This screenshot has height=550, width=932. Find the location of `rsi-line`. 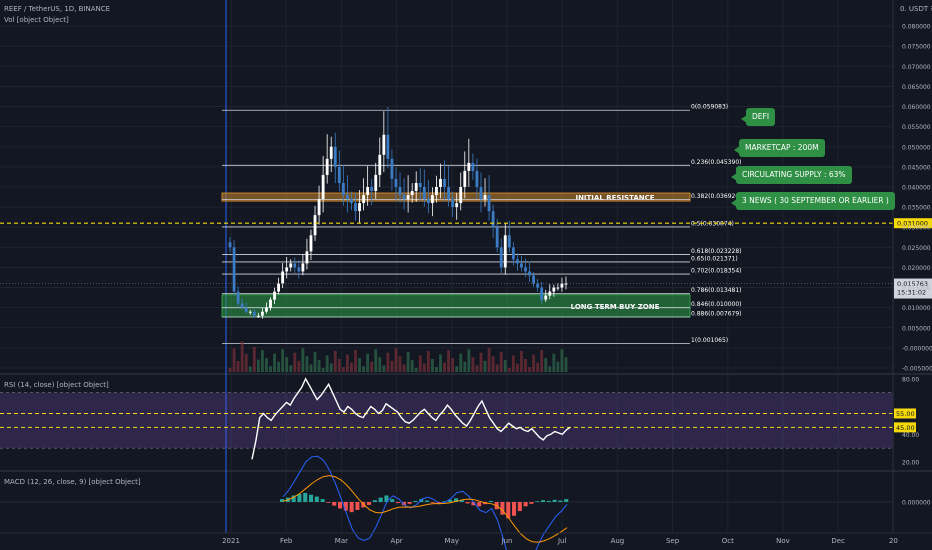

rsi-line is located at coordinates (411, 418).